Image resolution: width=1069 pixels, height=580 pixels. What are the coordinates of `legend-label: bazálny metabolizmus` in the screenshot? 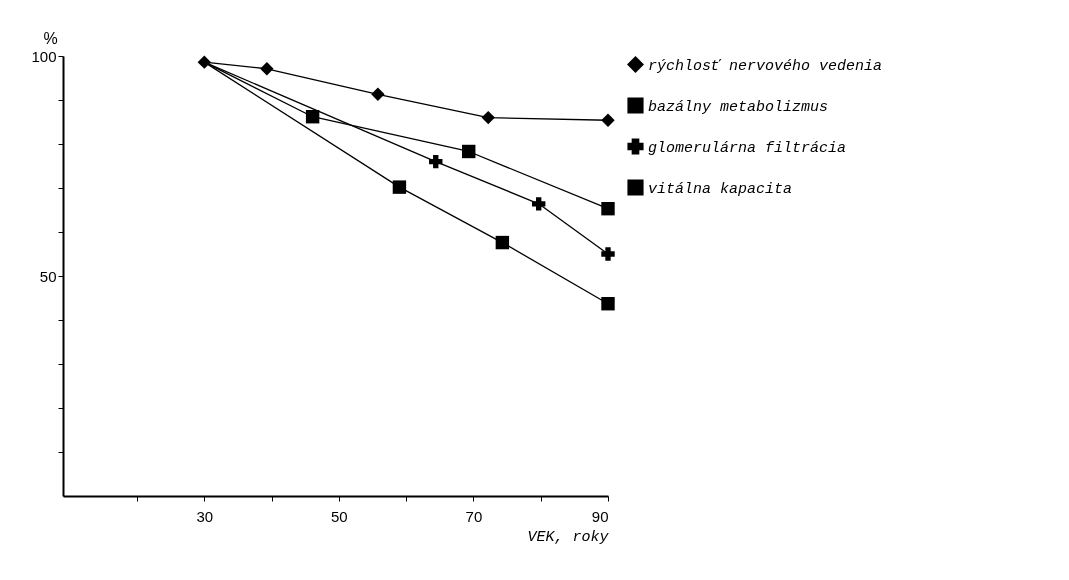 It's located at (738, 107).